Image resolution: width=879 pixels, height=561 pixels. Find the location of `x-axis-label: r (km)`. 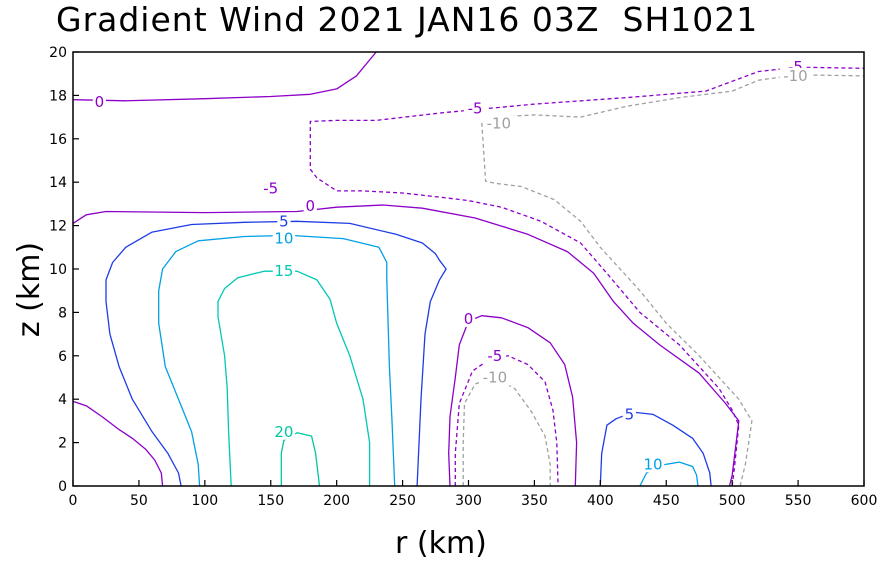

x-axis-label: r (km) is located at coordinates (441, 543).